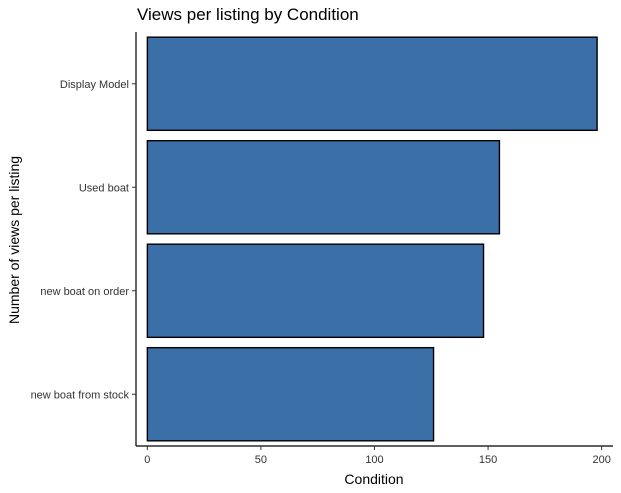 The image size is (621, 493). What do you see at coordinates (147, 460) in the screenshot?
I see `x-tick-label: 0` at bounding box center [147, 460].